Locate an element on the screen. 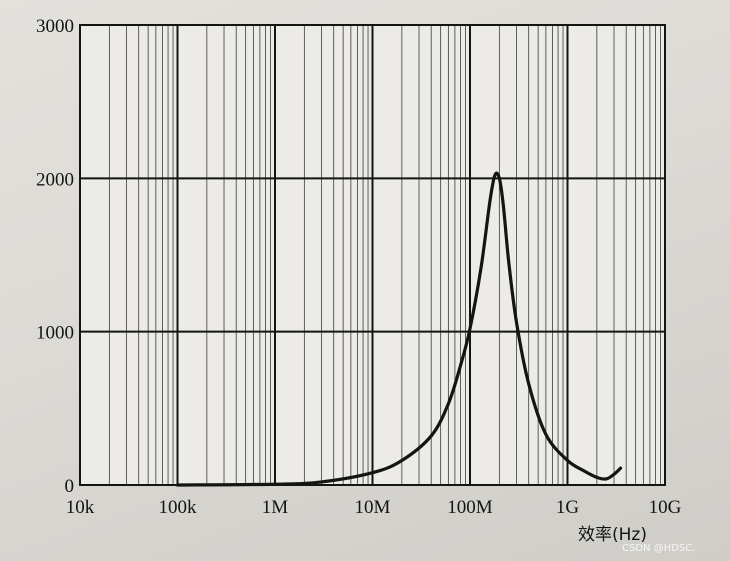  x-tick-label: 10M is located at coordinates (373, 507).